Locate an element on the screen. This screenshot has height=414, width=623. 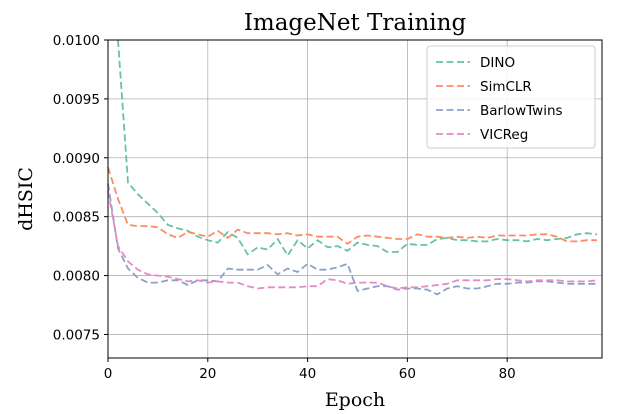
x-tick-label: 20 is located at coordinates (207, 374).